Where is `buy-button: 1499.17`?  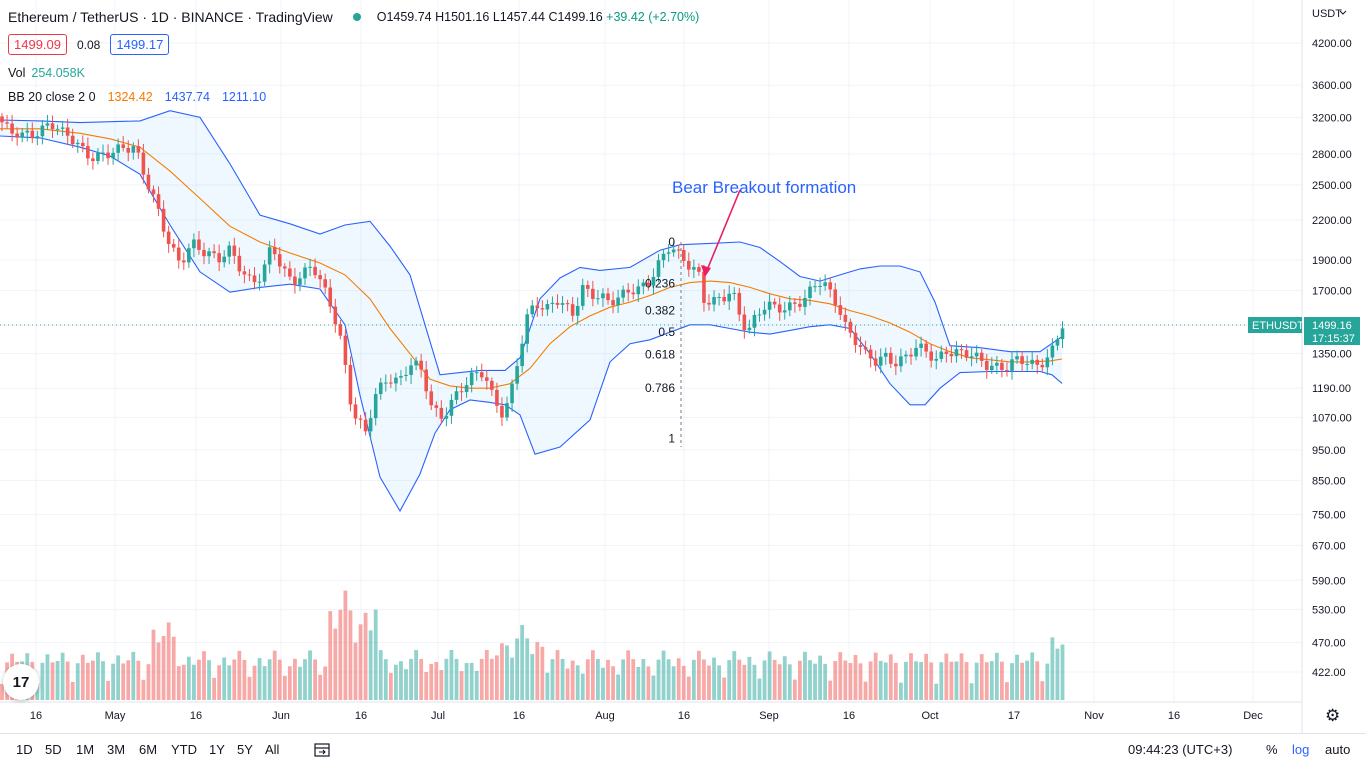 buy-button: 1499.17 is located at coordinates (140, 44).